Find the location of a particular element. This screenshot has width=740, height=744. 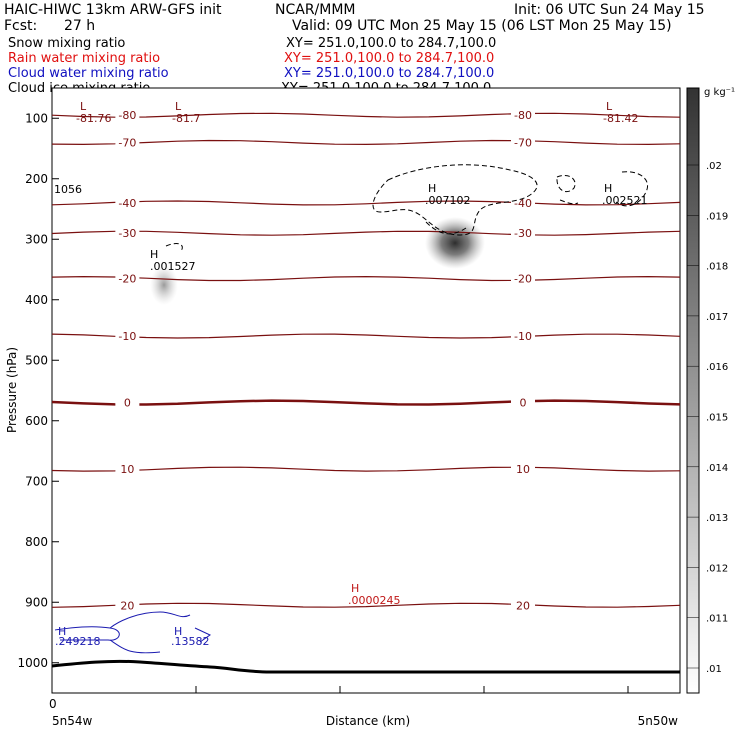

isotherm-label: 10 is located at coordinates (127, 469).